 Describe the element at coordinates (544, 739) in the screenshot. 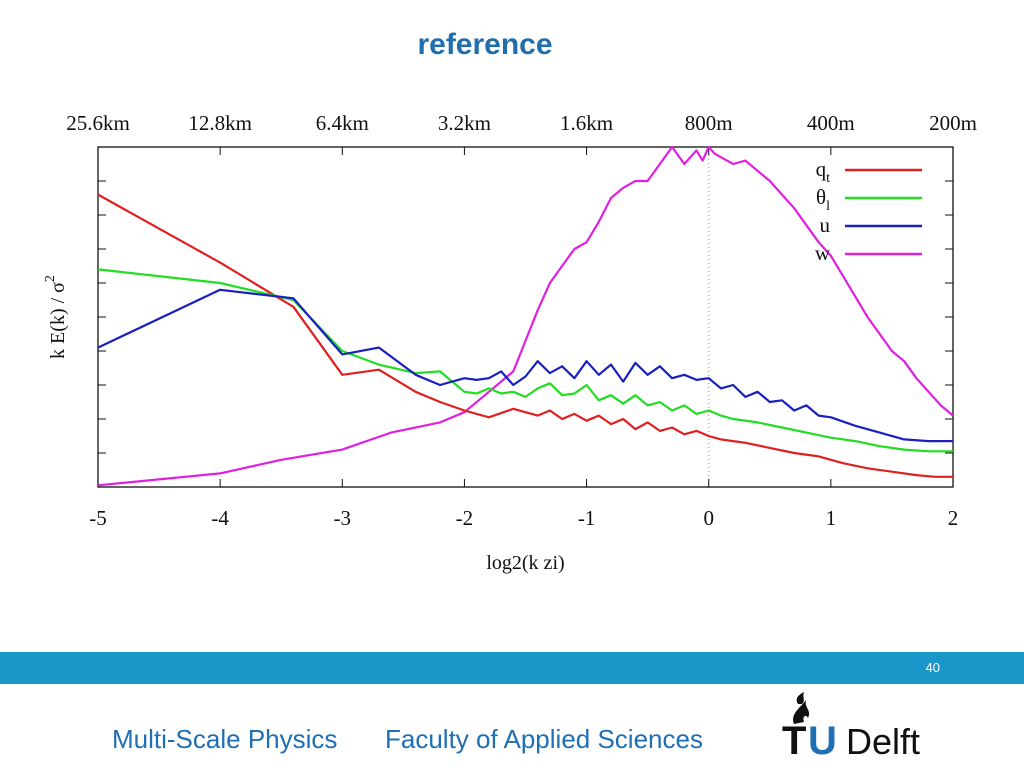

I see `footer-faculty: Faculty of Applied Sciences` at that location.